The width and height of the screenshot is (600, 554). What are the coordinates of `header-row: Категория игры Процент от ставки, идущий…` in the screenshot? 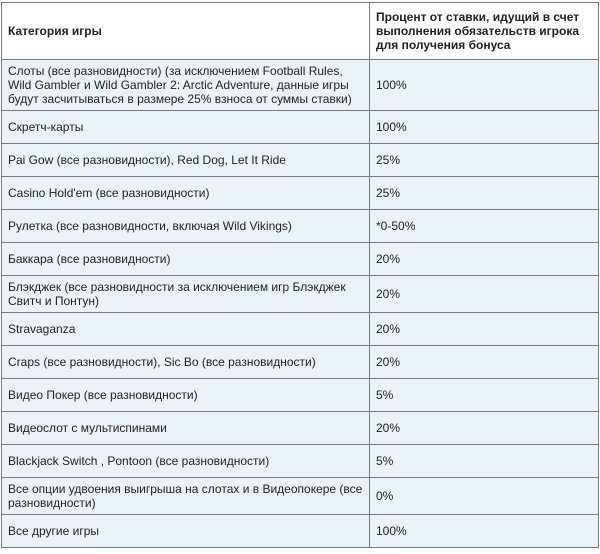 It's located at (300, 31).